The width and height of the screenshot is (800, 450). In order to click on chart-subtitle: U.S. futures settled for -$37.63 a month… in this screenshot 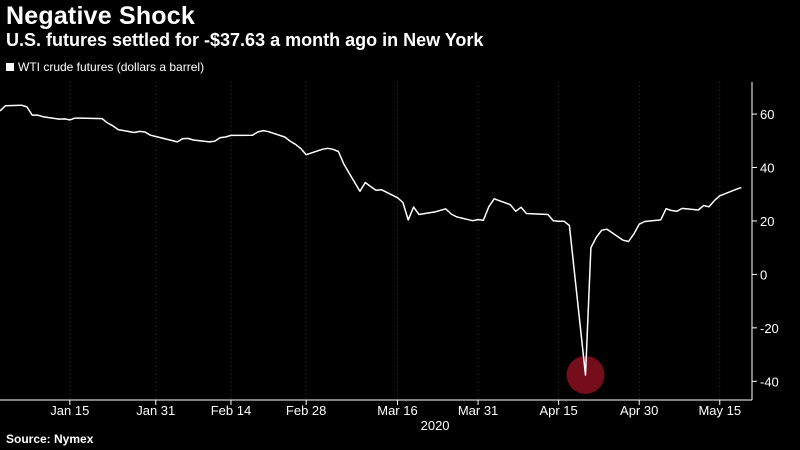, I will do `click(245, 40)`.